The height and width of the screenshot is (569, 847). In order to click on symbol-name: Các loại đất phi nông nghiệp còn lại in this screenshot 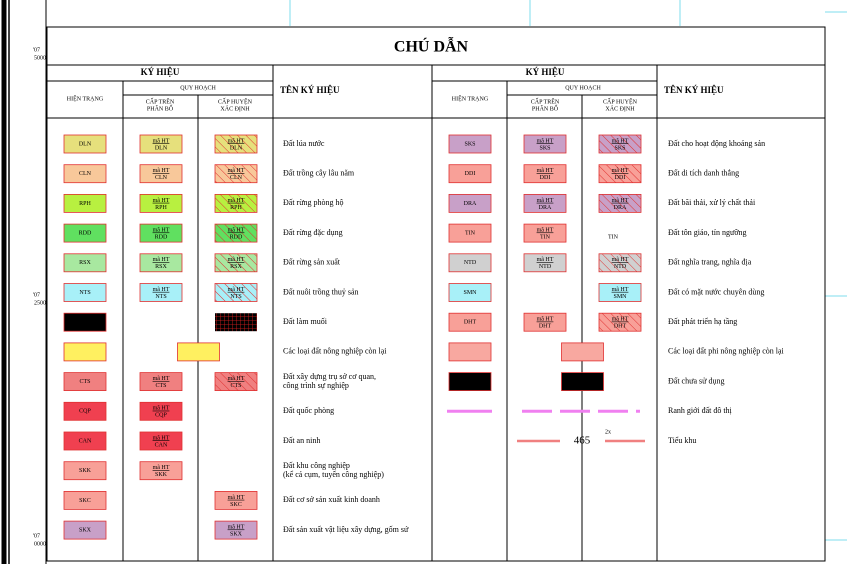, I will do `click(726, 351)`.